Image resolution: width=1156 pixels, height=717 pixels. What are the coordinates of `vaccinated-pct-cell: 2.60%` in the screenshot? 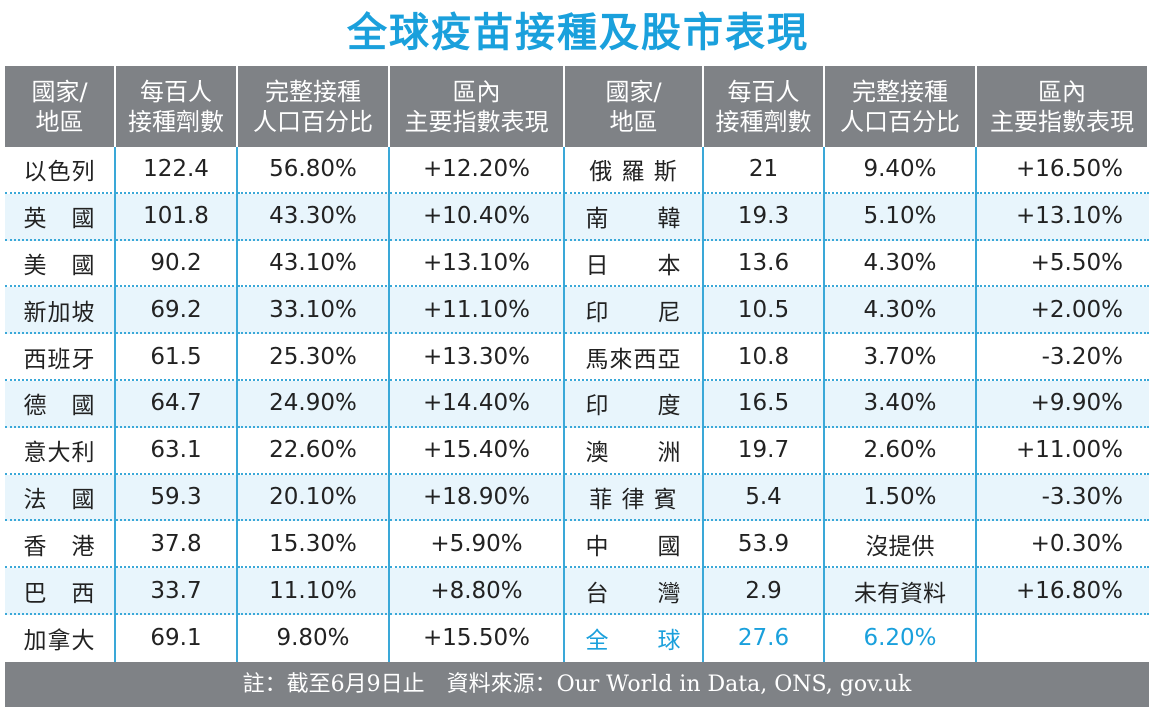 It's located at (901, 451).